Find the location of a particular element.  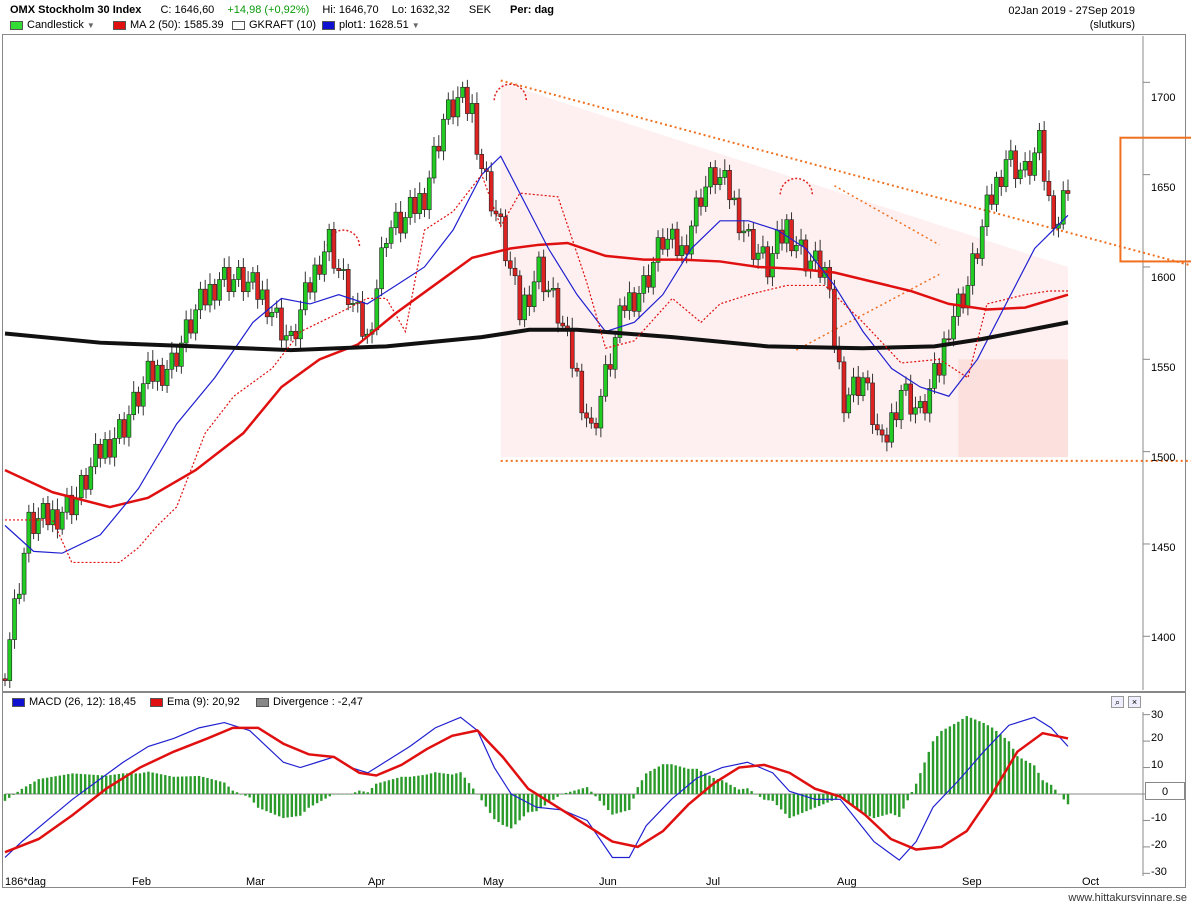

legend-divergence: Divergence : -2,47 is located at coordinates (309, 702).